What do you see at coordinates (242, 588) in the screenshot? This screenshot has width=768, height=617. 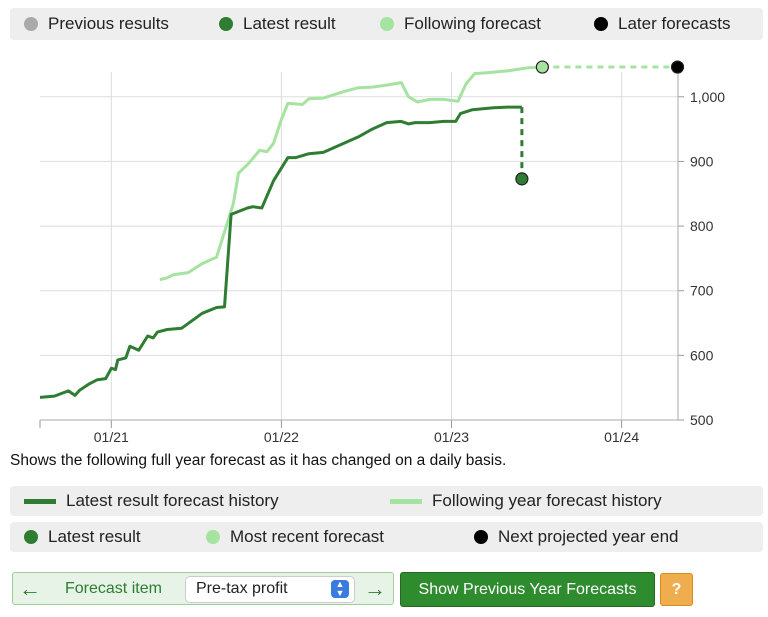 I see `selected-item: Pre-tax profit` at bounding box center [242, 588].